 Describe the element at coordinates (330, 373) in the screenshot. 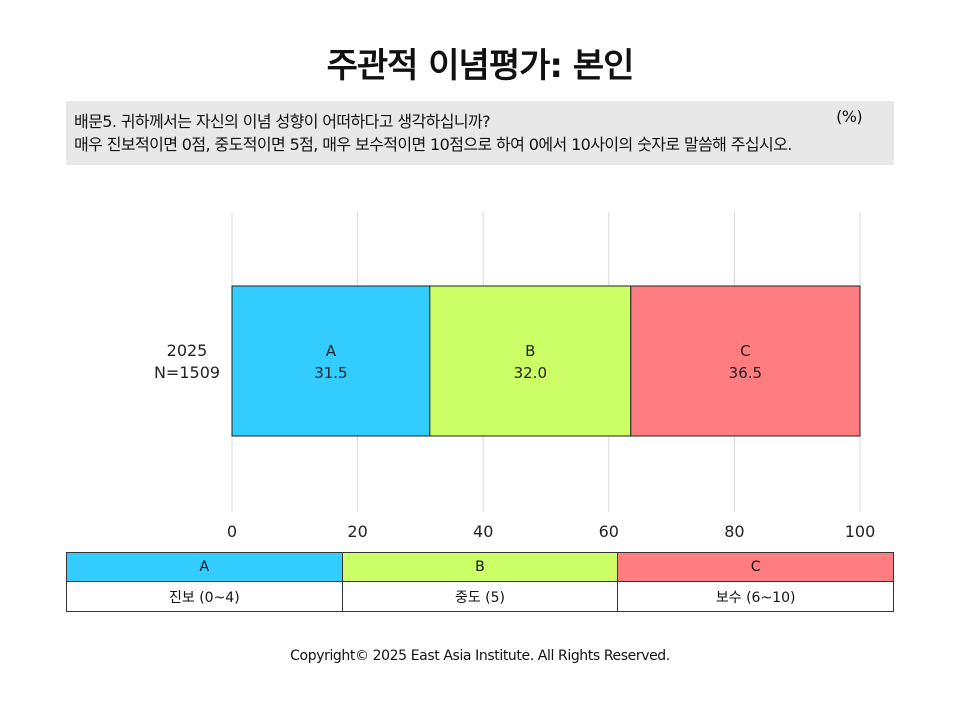

I see `data-label: 31.5` at that location.